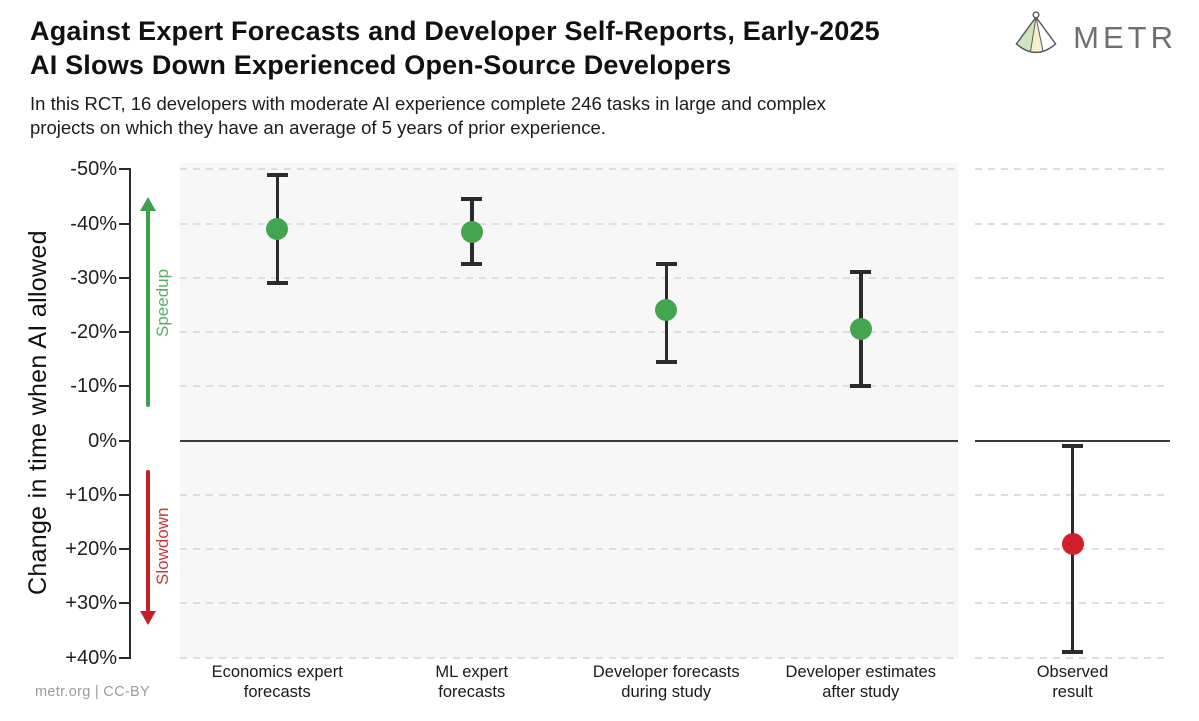 The height and width of the screenshot is (721, 1199). What do you see at coordinates (162, 303) in the screenshot?
I see `speedup-label: Speedup` at bounding box center [162, 303].